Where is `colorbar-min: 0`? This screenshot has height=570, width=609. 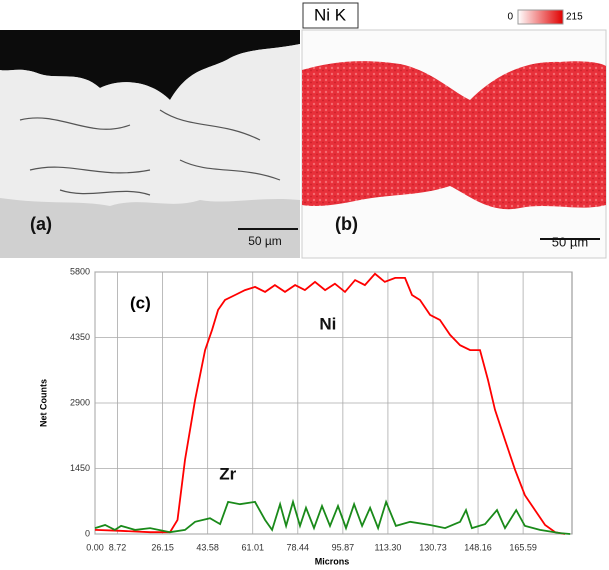 colorbar-min: 0 is located at coordinates (510, 17).